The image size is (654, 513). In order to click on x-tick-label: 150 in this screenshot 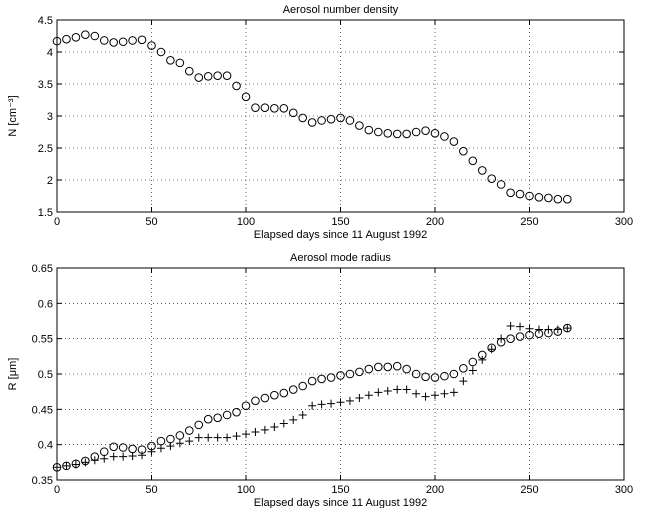, I will do `click(340, 222)`.